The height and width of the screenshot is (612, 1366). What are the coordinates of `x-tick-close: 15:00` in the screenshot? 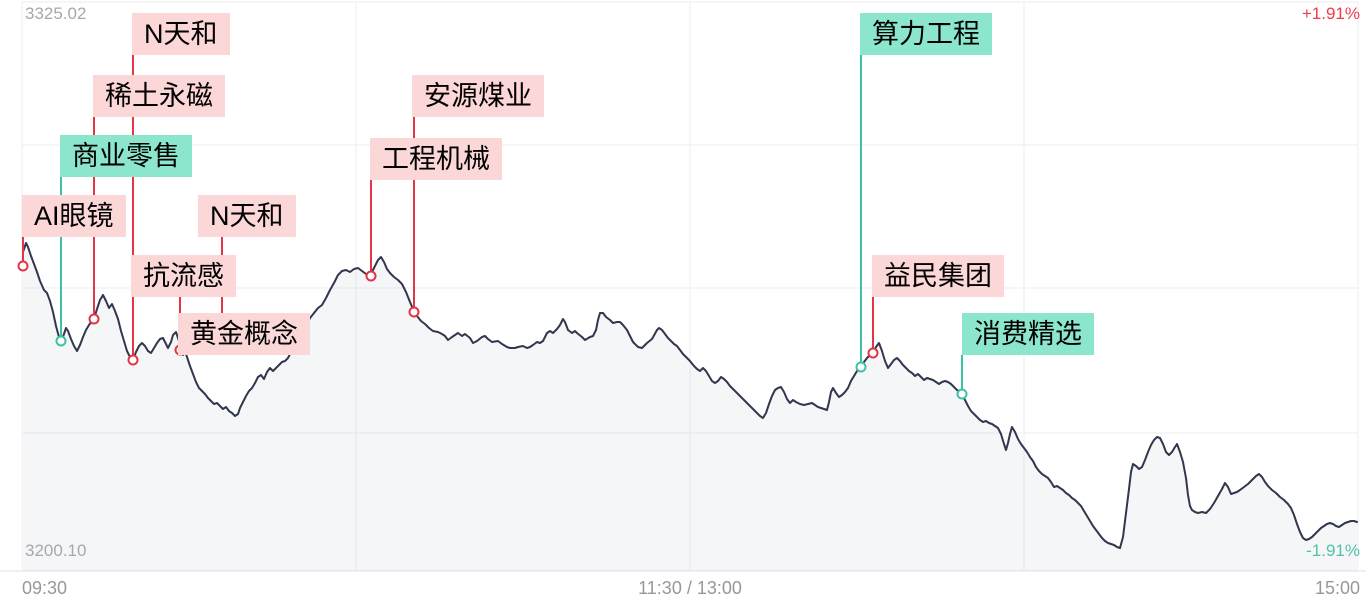 It's located at (1337, 588).